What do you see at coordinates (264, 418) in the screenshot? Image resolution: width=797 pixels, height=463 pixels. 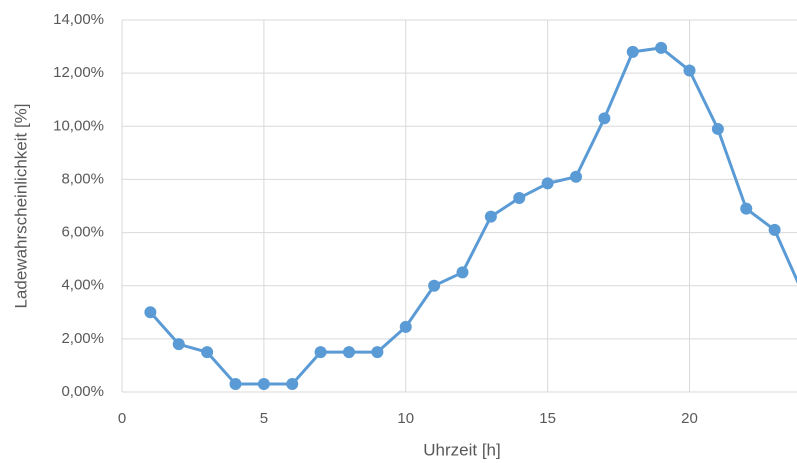 I see `x-tick-label: 5` at bounding box center [264, 418].